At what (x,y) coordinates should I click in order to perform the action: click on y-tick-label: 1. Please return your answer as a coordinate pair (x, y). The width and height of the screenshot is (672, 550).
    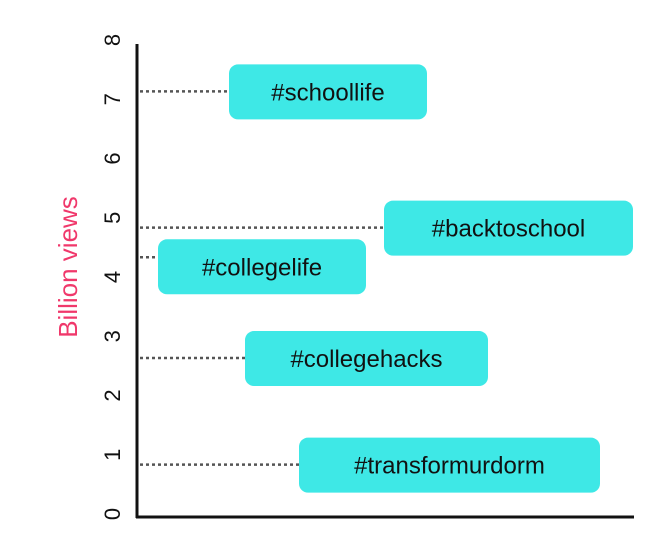
    Looking at the image, I should click on (112, 455).